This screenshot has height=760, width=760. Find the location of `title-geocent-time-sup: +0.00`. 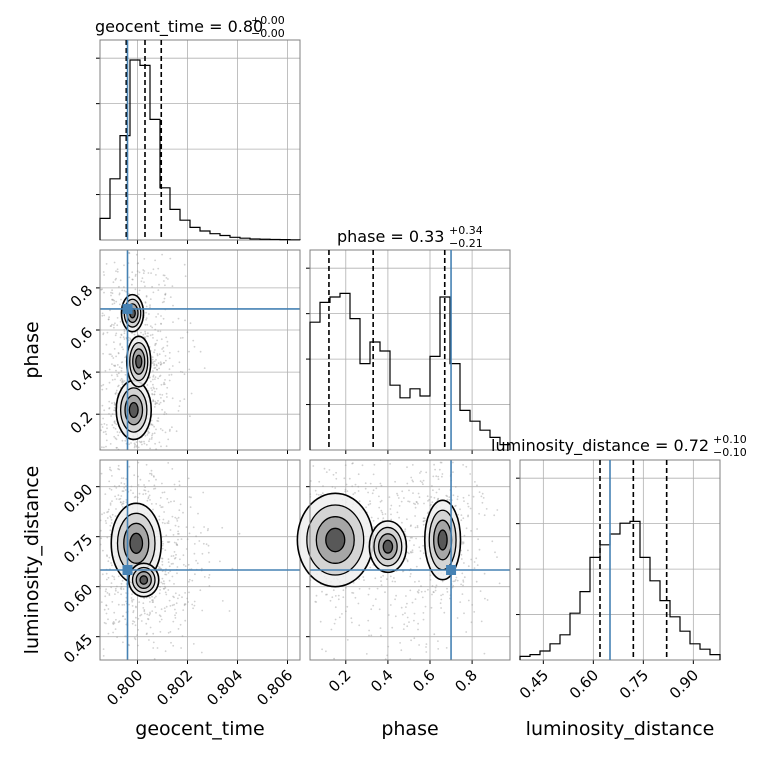

title-geocent-time-sup: +0.00 is located at coordinates (268, 20).